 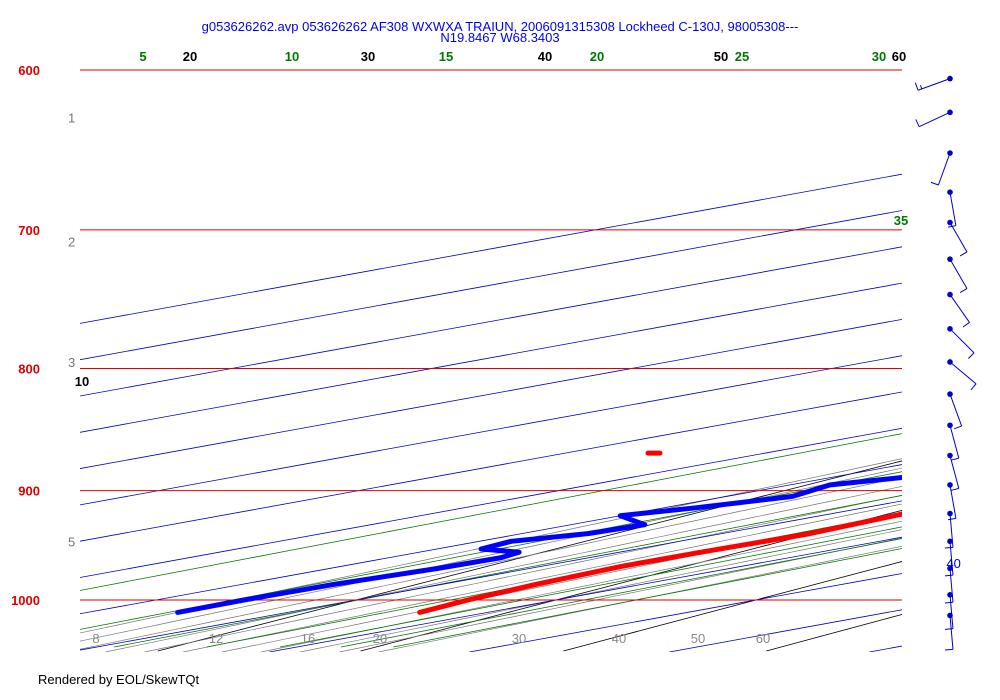 I want to click on temperature-trace, so click(x=659, y=563).